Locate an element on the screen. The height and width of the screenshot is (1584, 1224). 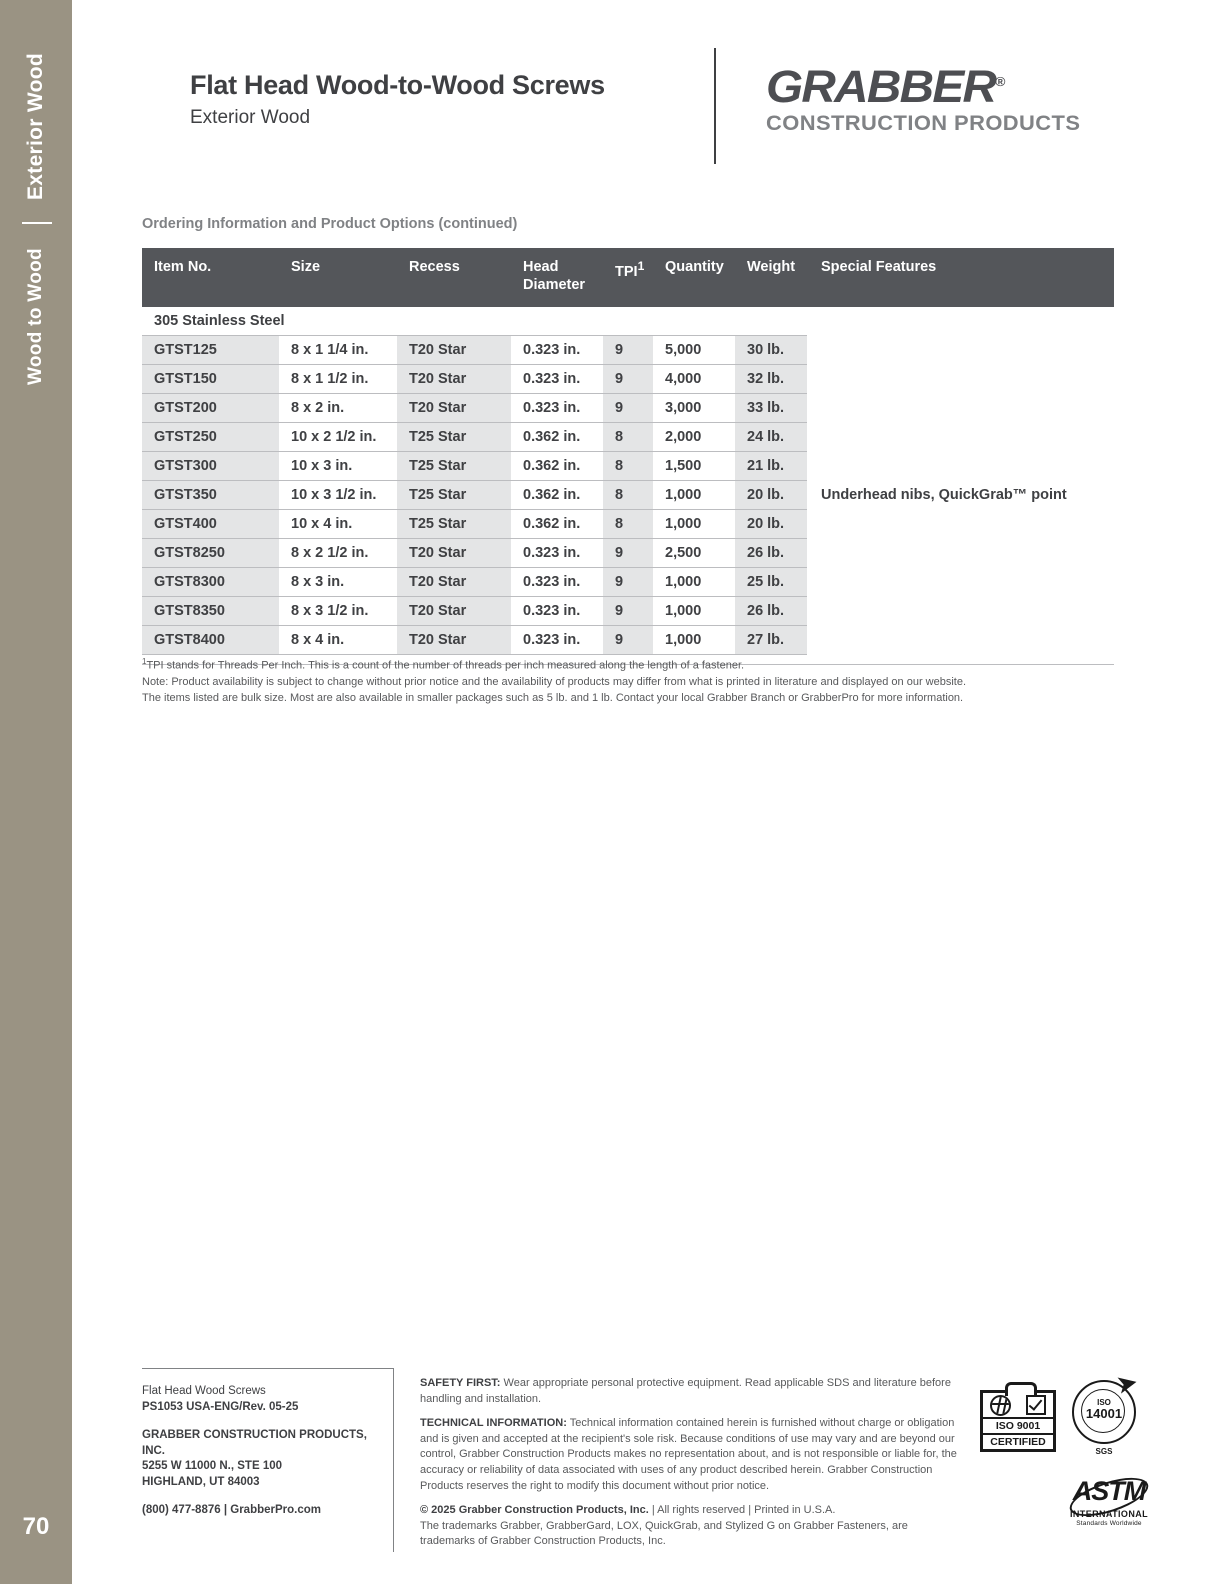
cell-size: 10 x 3 in. is located at coordinates (338, 466).